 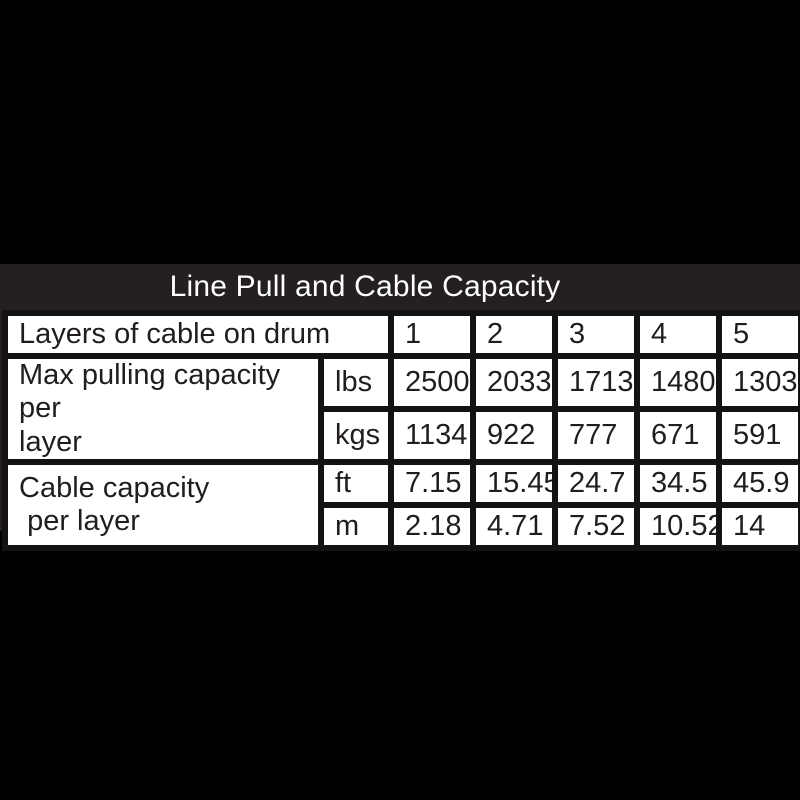 What do you see at coordinates (514, 436) in the screenshot?
I see `value-cell: 922` at bounding box center [514, 436].